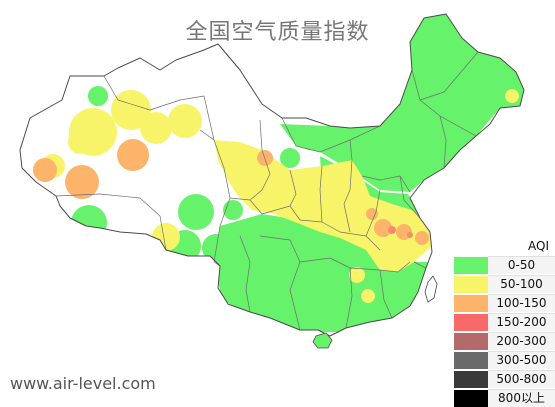  Describe the element at coordinates (521, 303) in the screenshot. I see `legend-label: 100-150` at that location.